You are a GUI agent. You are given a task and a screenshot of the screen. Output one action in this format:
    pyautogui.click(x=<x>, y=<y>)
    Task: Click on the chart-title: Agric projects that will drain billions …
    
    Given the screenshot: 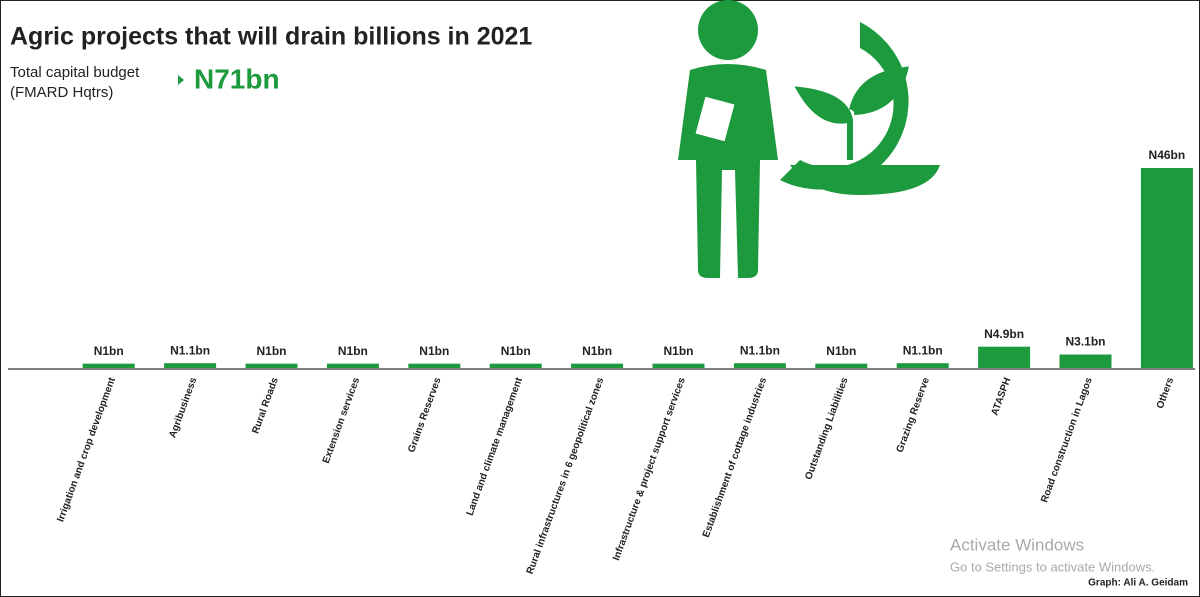 What is the action you would take?
    pyautogui.click(x=271, y=37)
    